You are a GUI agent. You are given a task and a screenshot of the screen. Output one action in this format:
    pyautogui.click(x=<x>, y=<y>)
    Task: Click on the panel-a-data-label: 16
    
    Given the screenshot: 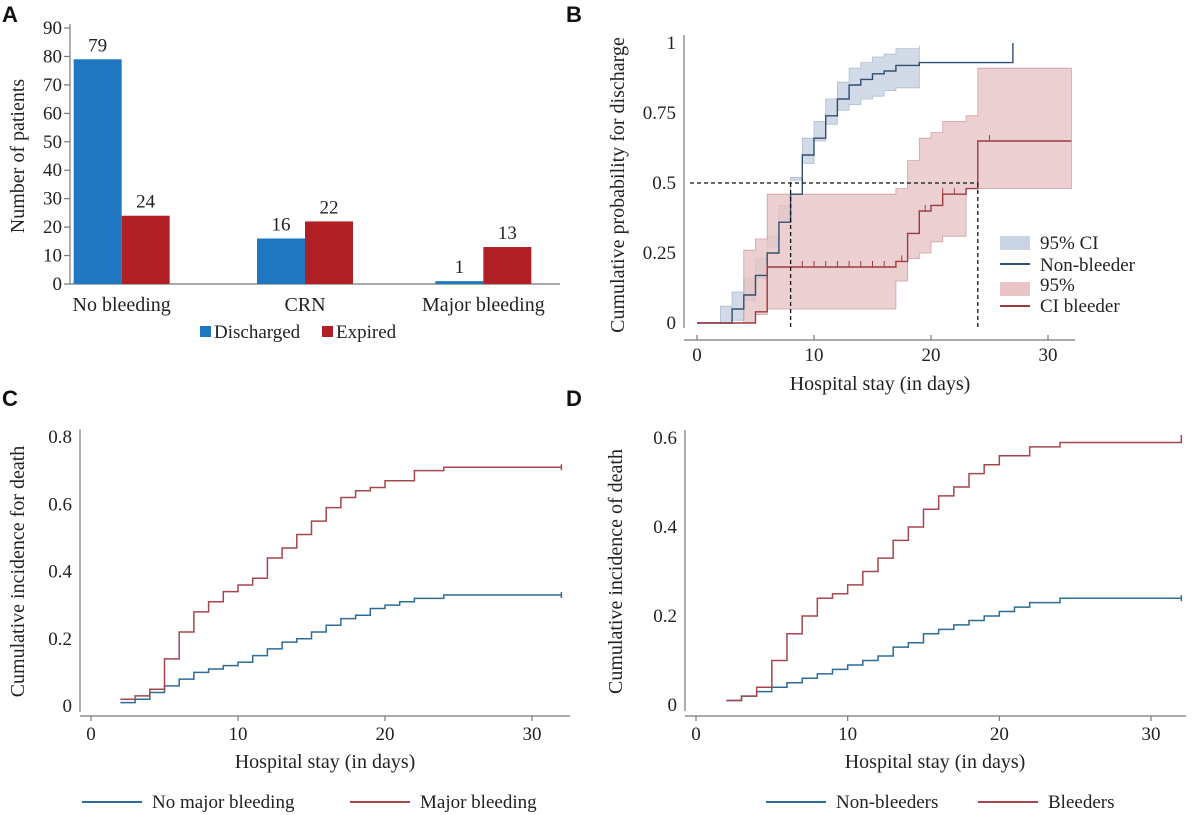 What is the action you would take?
    pyautogui.click(x=281, y=224)
    